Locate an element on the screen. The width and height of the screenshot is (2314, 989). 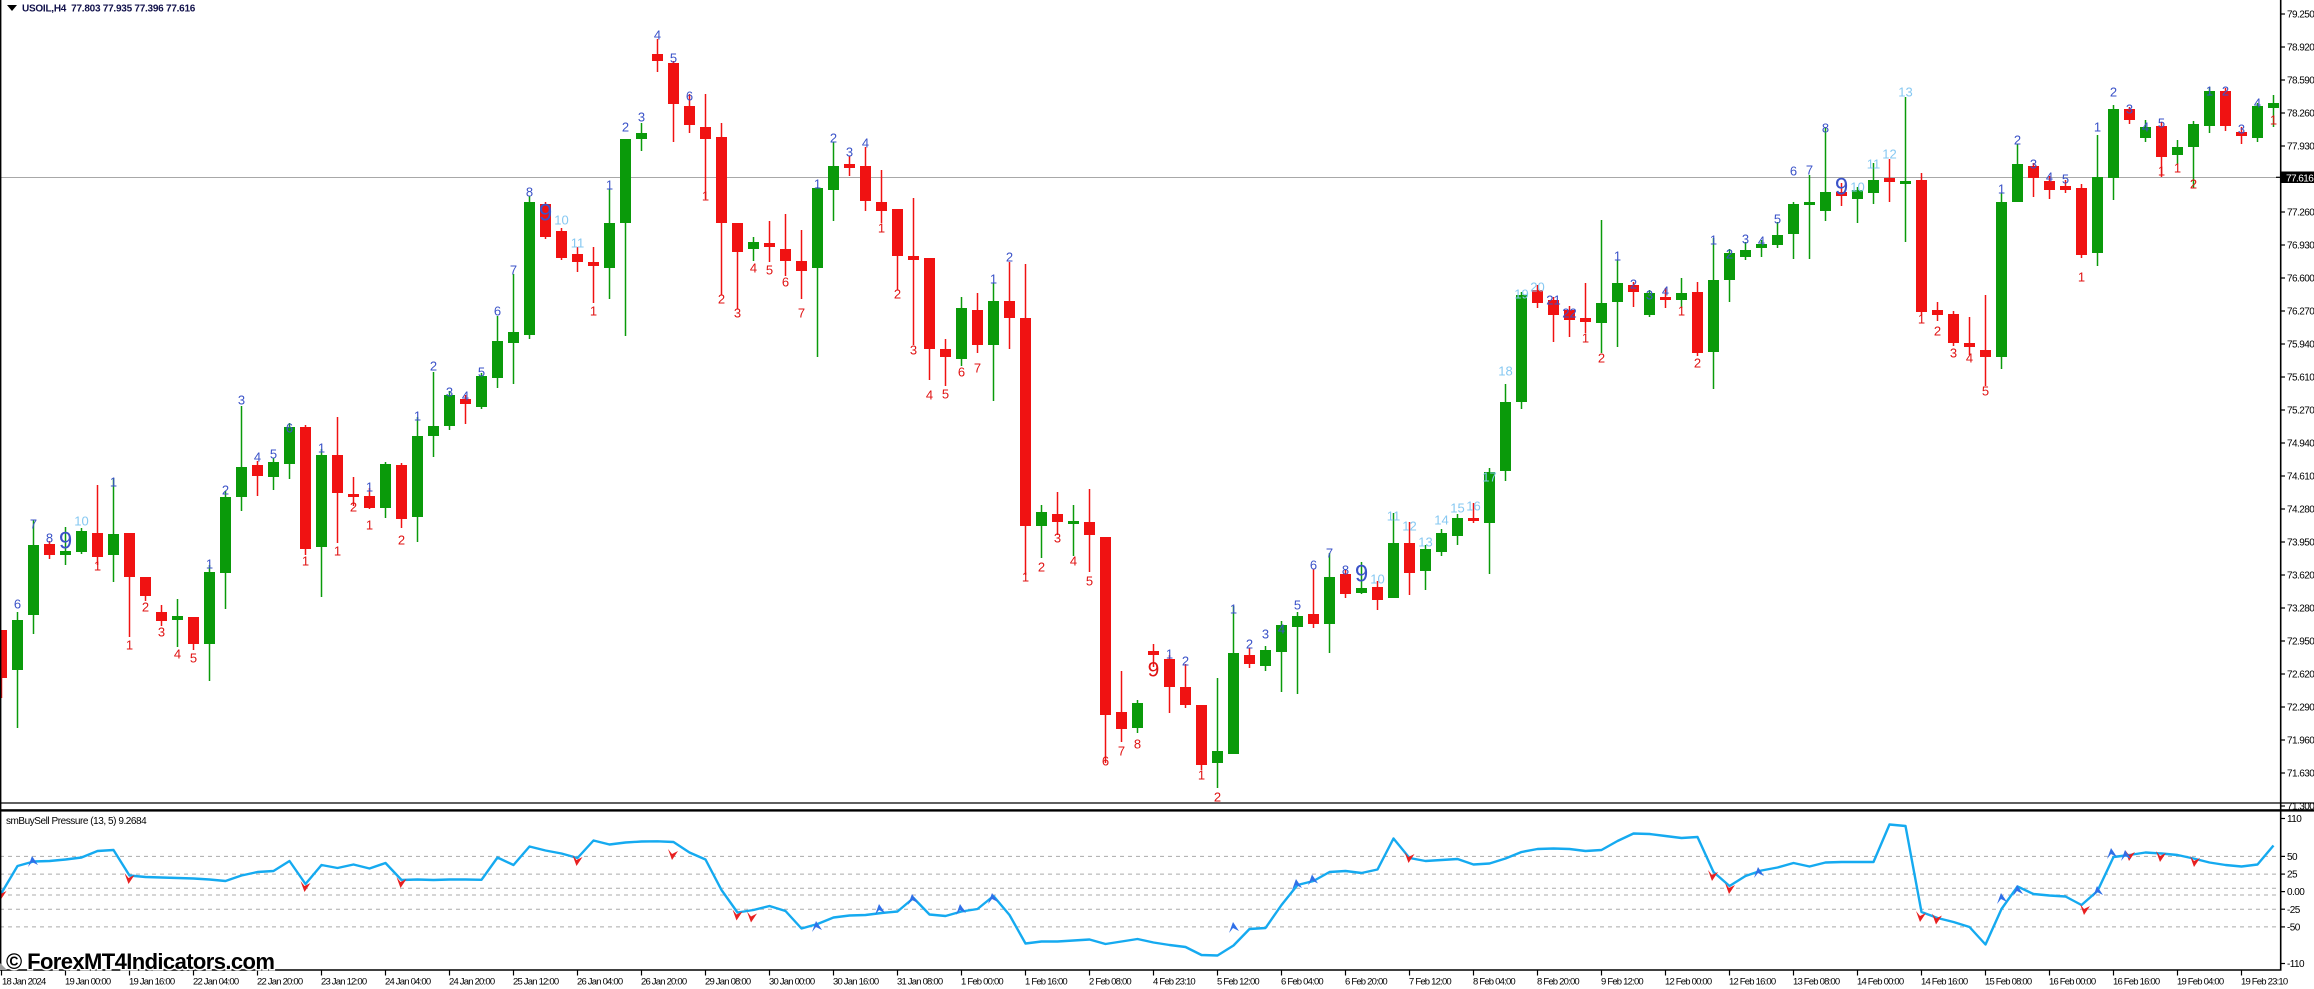
svg-text: 77.616 is located at coordinates (2300, 178).